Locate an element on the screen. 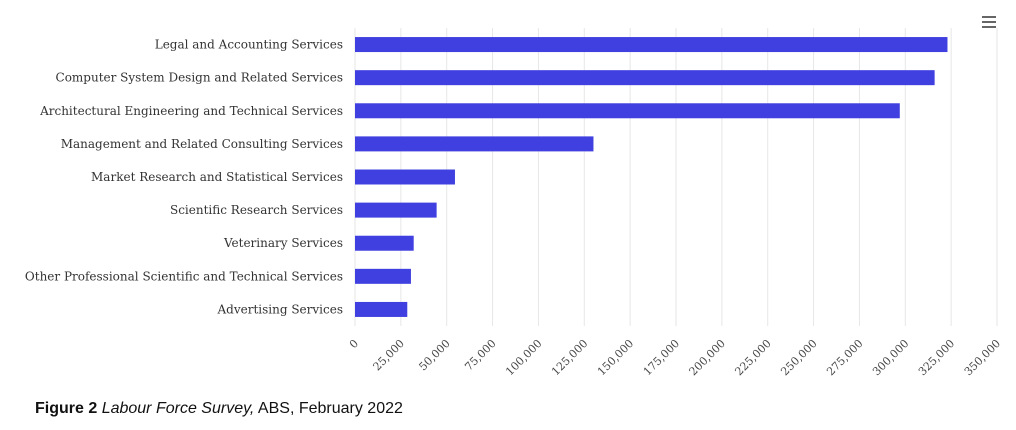  x-tick-label: 350,000 is located at coordinates (982, 357).